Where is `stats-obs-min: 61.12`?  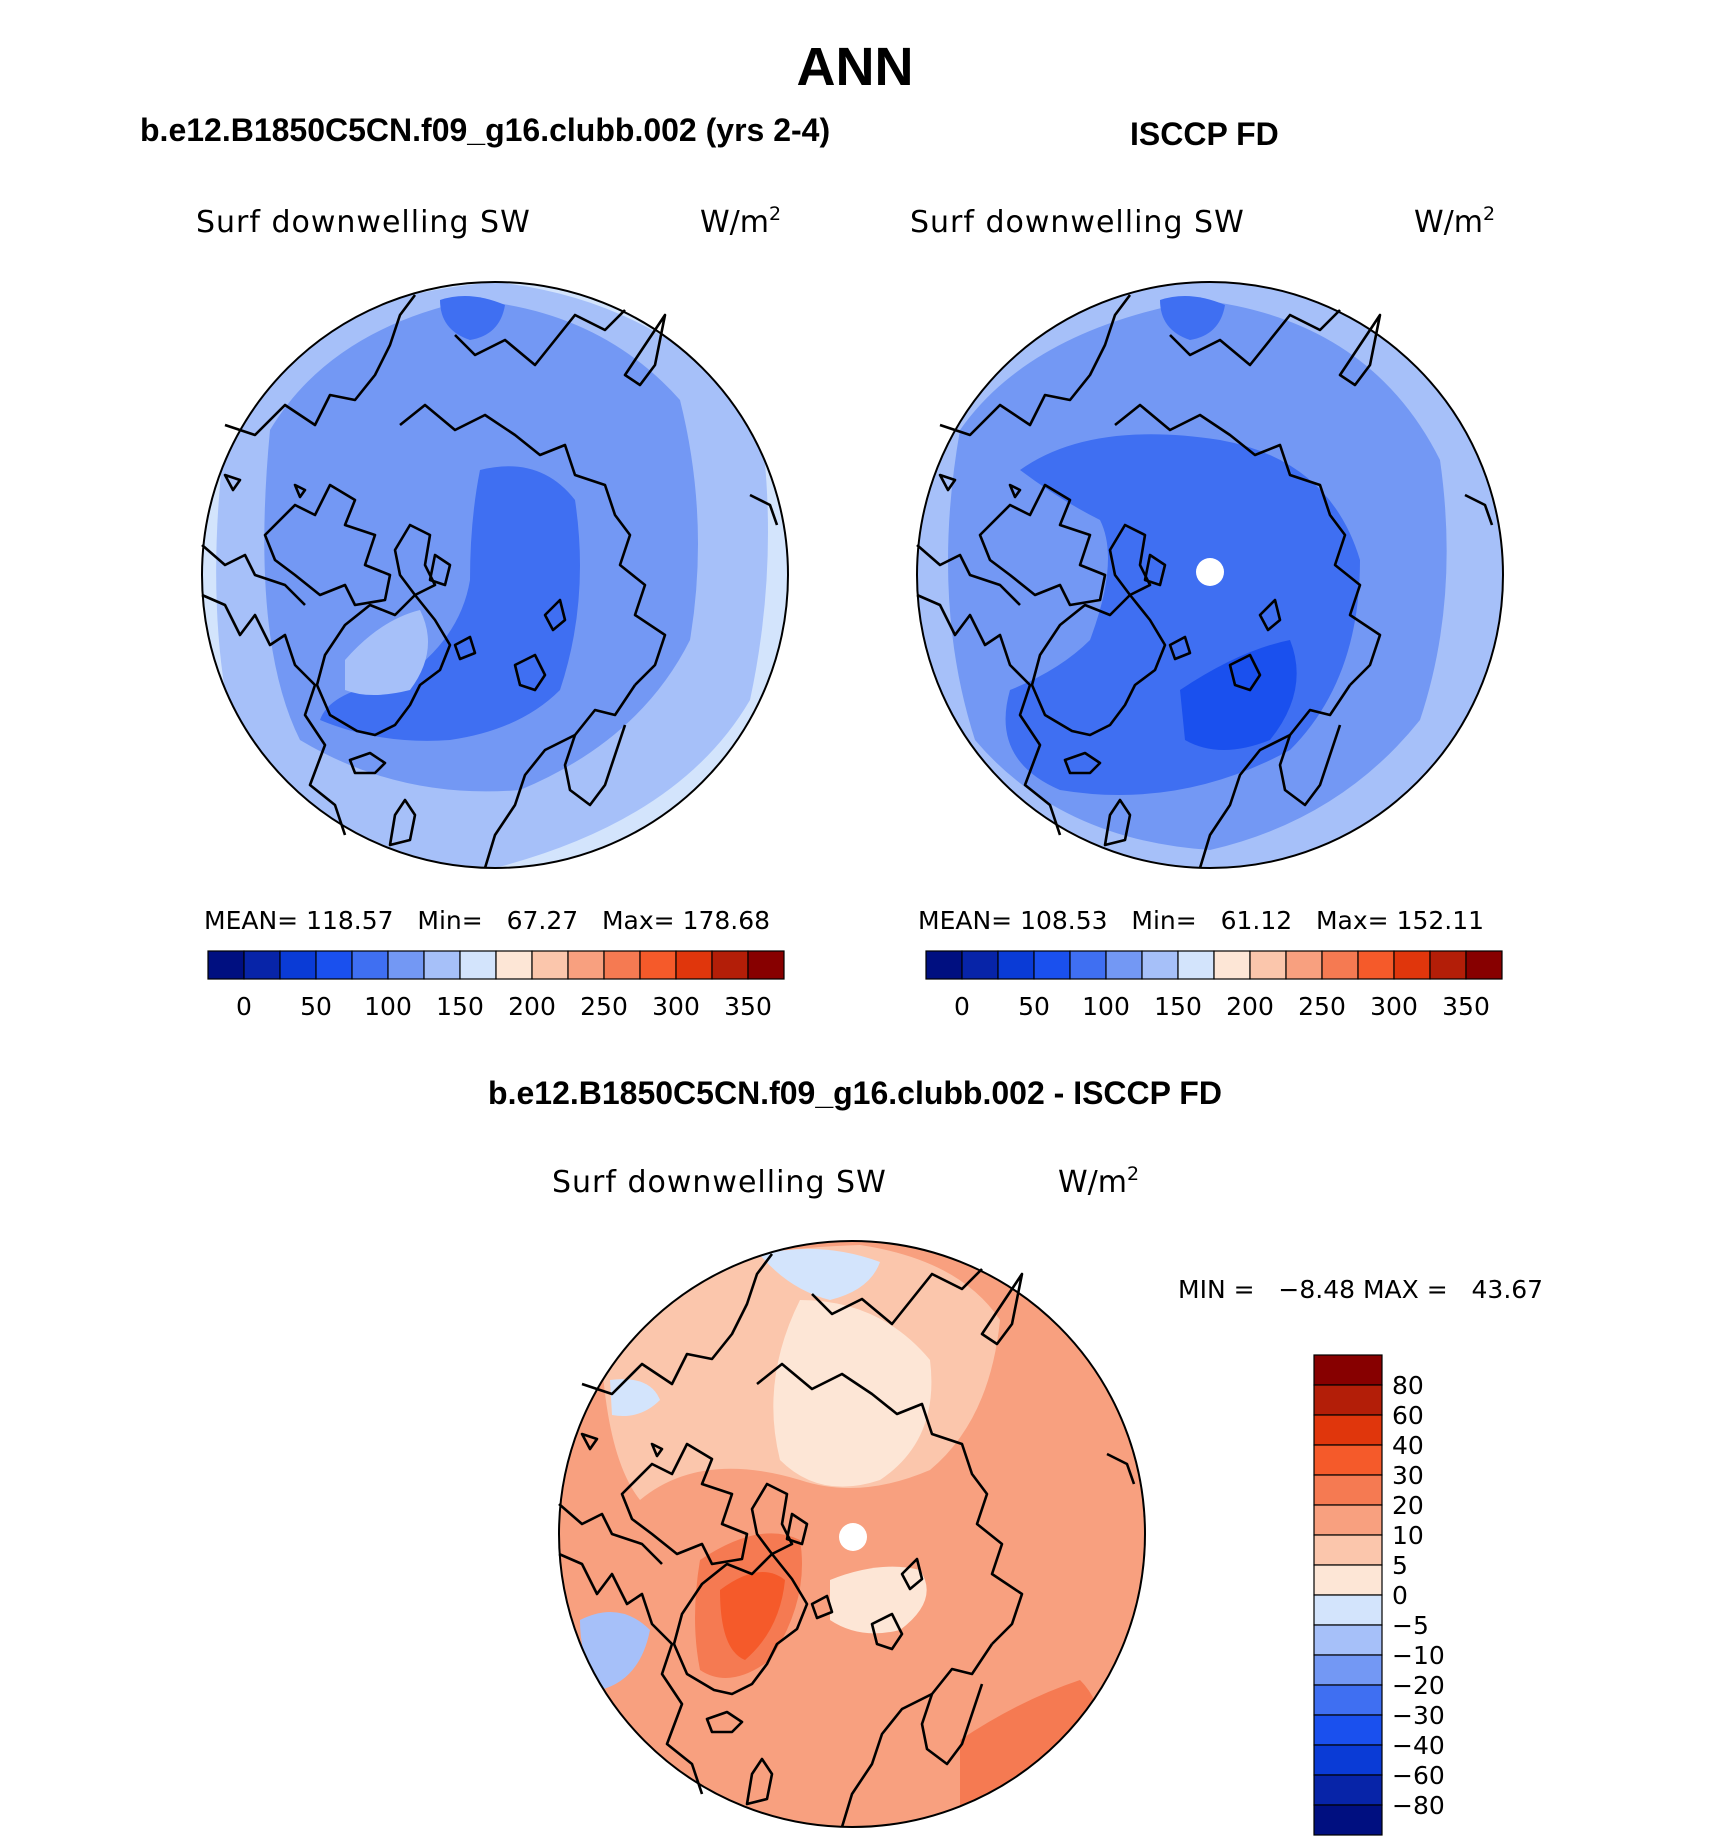 stats-obs-min: 61.12 is located at coordinates (1256, 920).